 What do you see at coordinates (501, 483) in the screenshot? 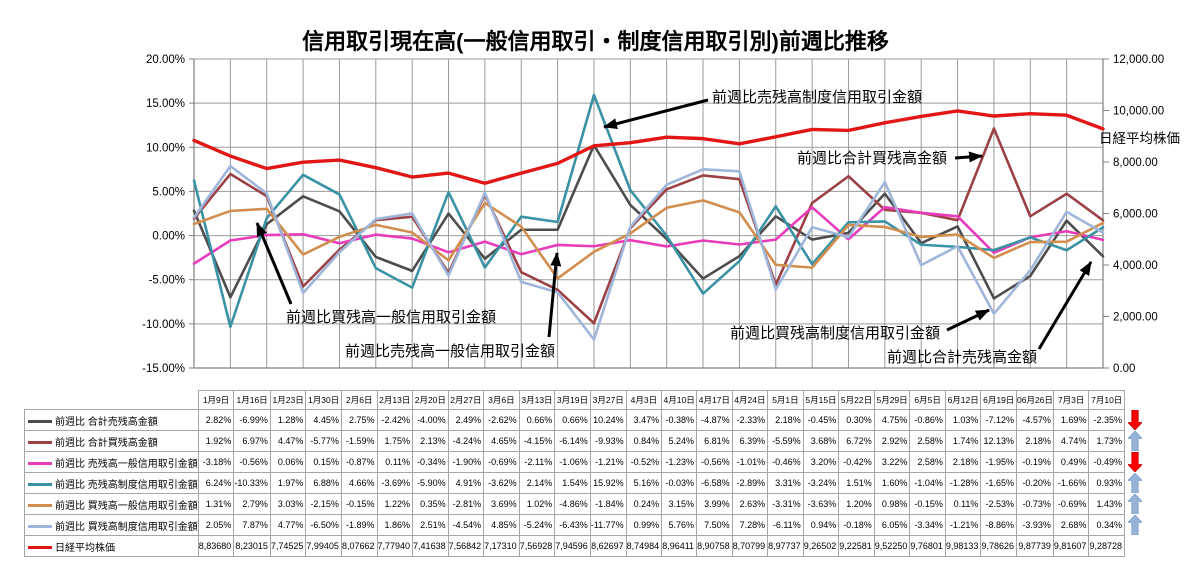
I see `value-cell: -3.62%` at bounding box center [501, 483].